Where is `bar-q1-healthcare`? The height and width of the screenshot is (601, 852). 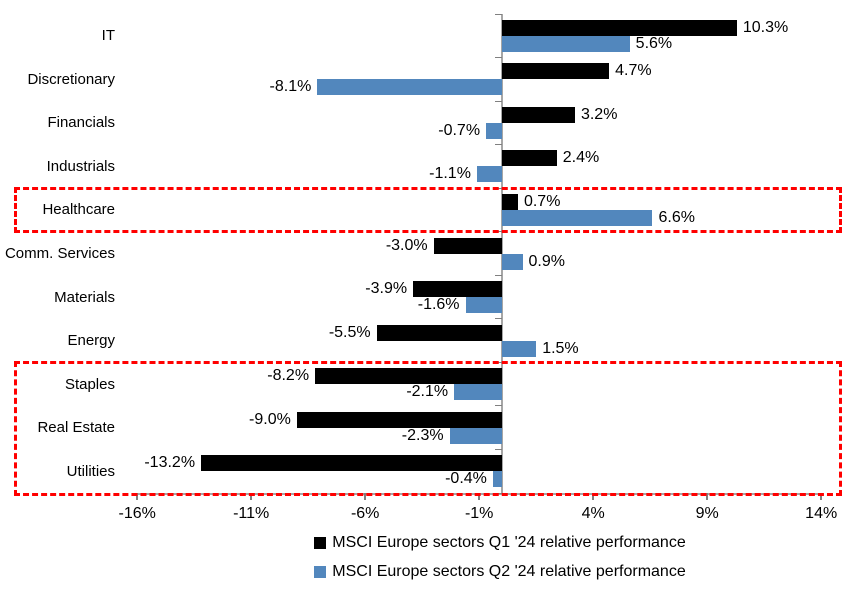 bar-q1-healthcare is located at coordinates (510, 201).